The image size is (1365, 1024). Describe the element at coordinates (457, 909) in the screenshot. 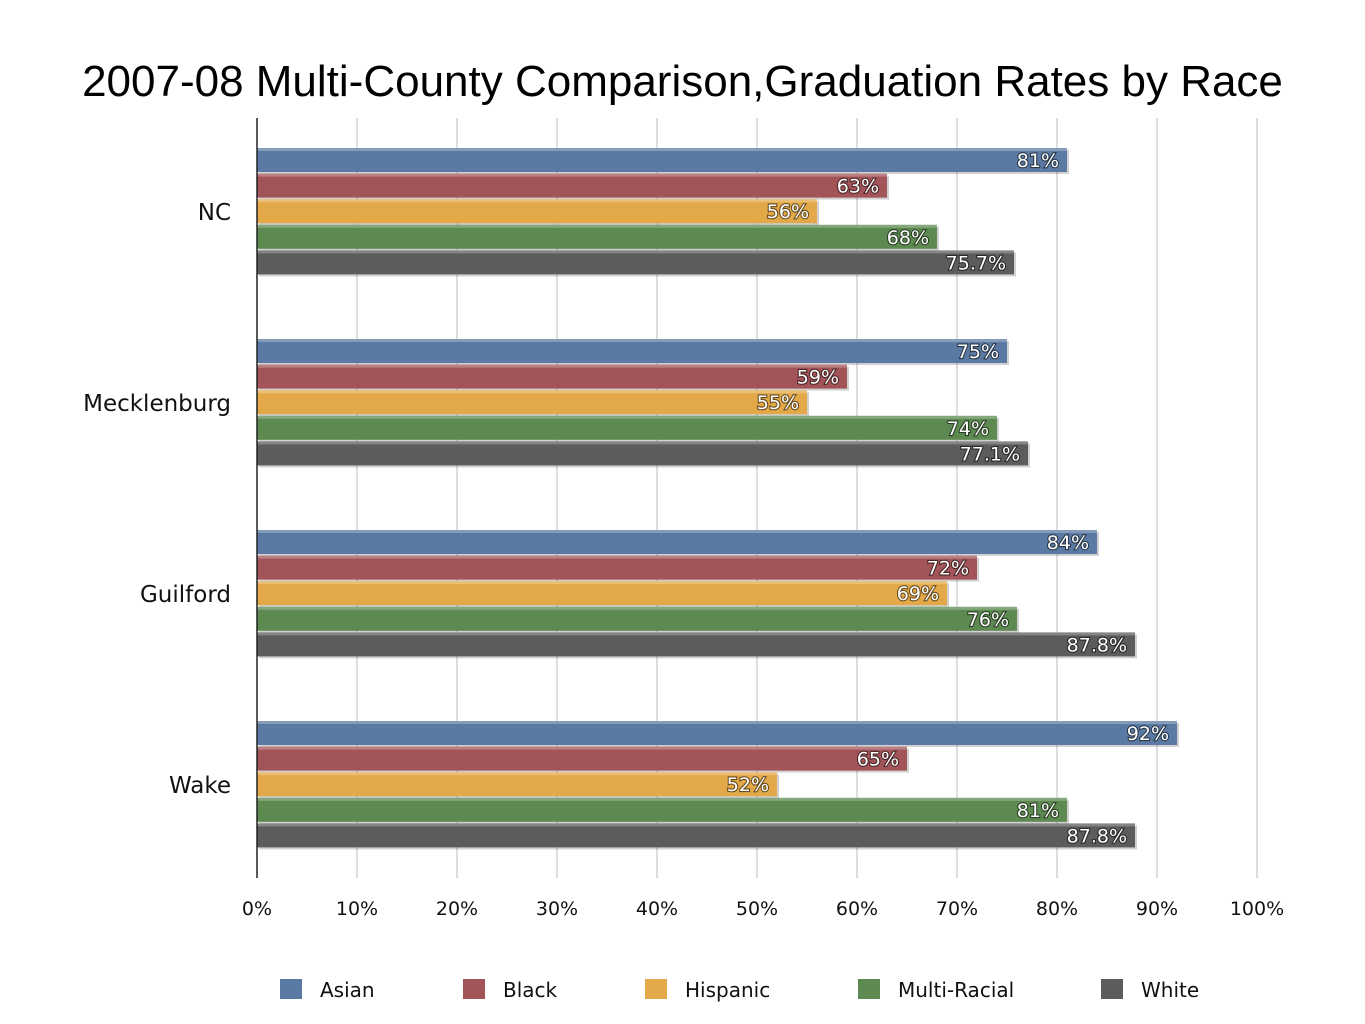

I see `x-tick-label: 20%` at that location.